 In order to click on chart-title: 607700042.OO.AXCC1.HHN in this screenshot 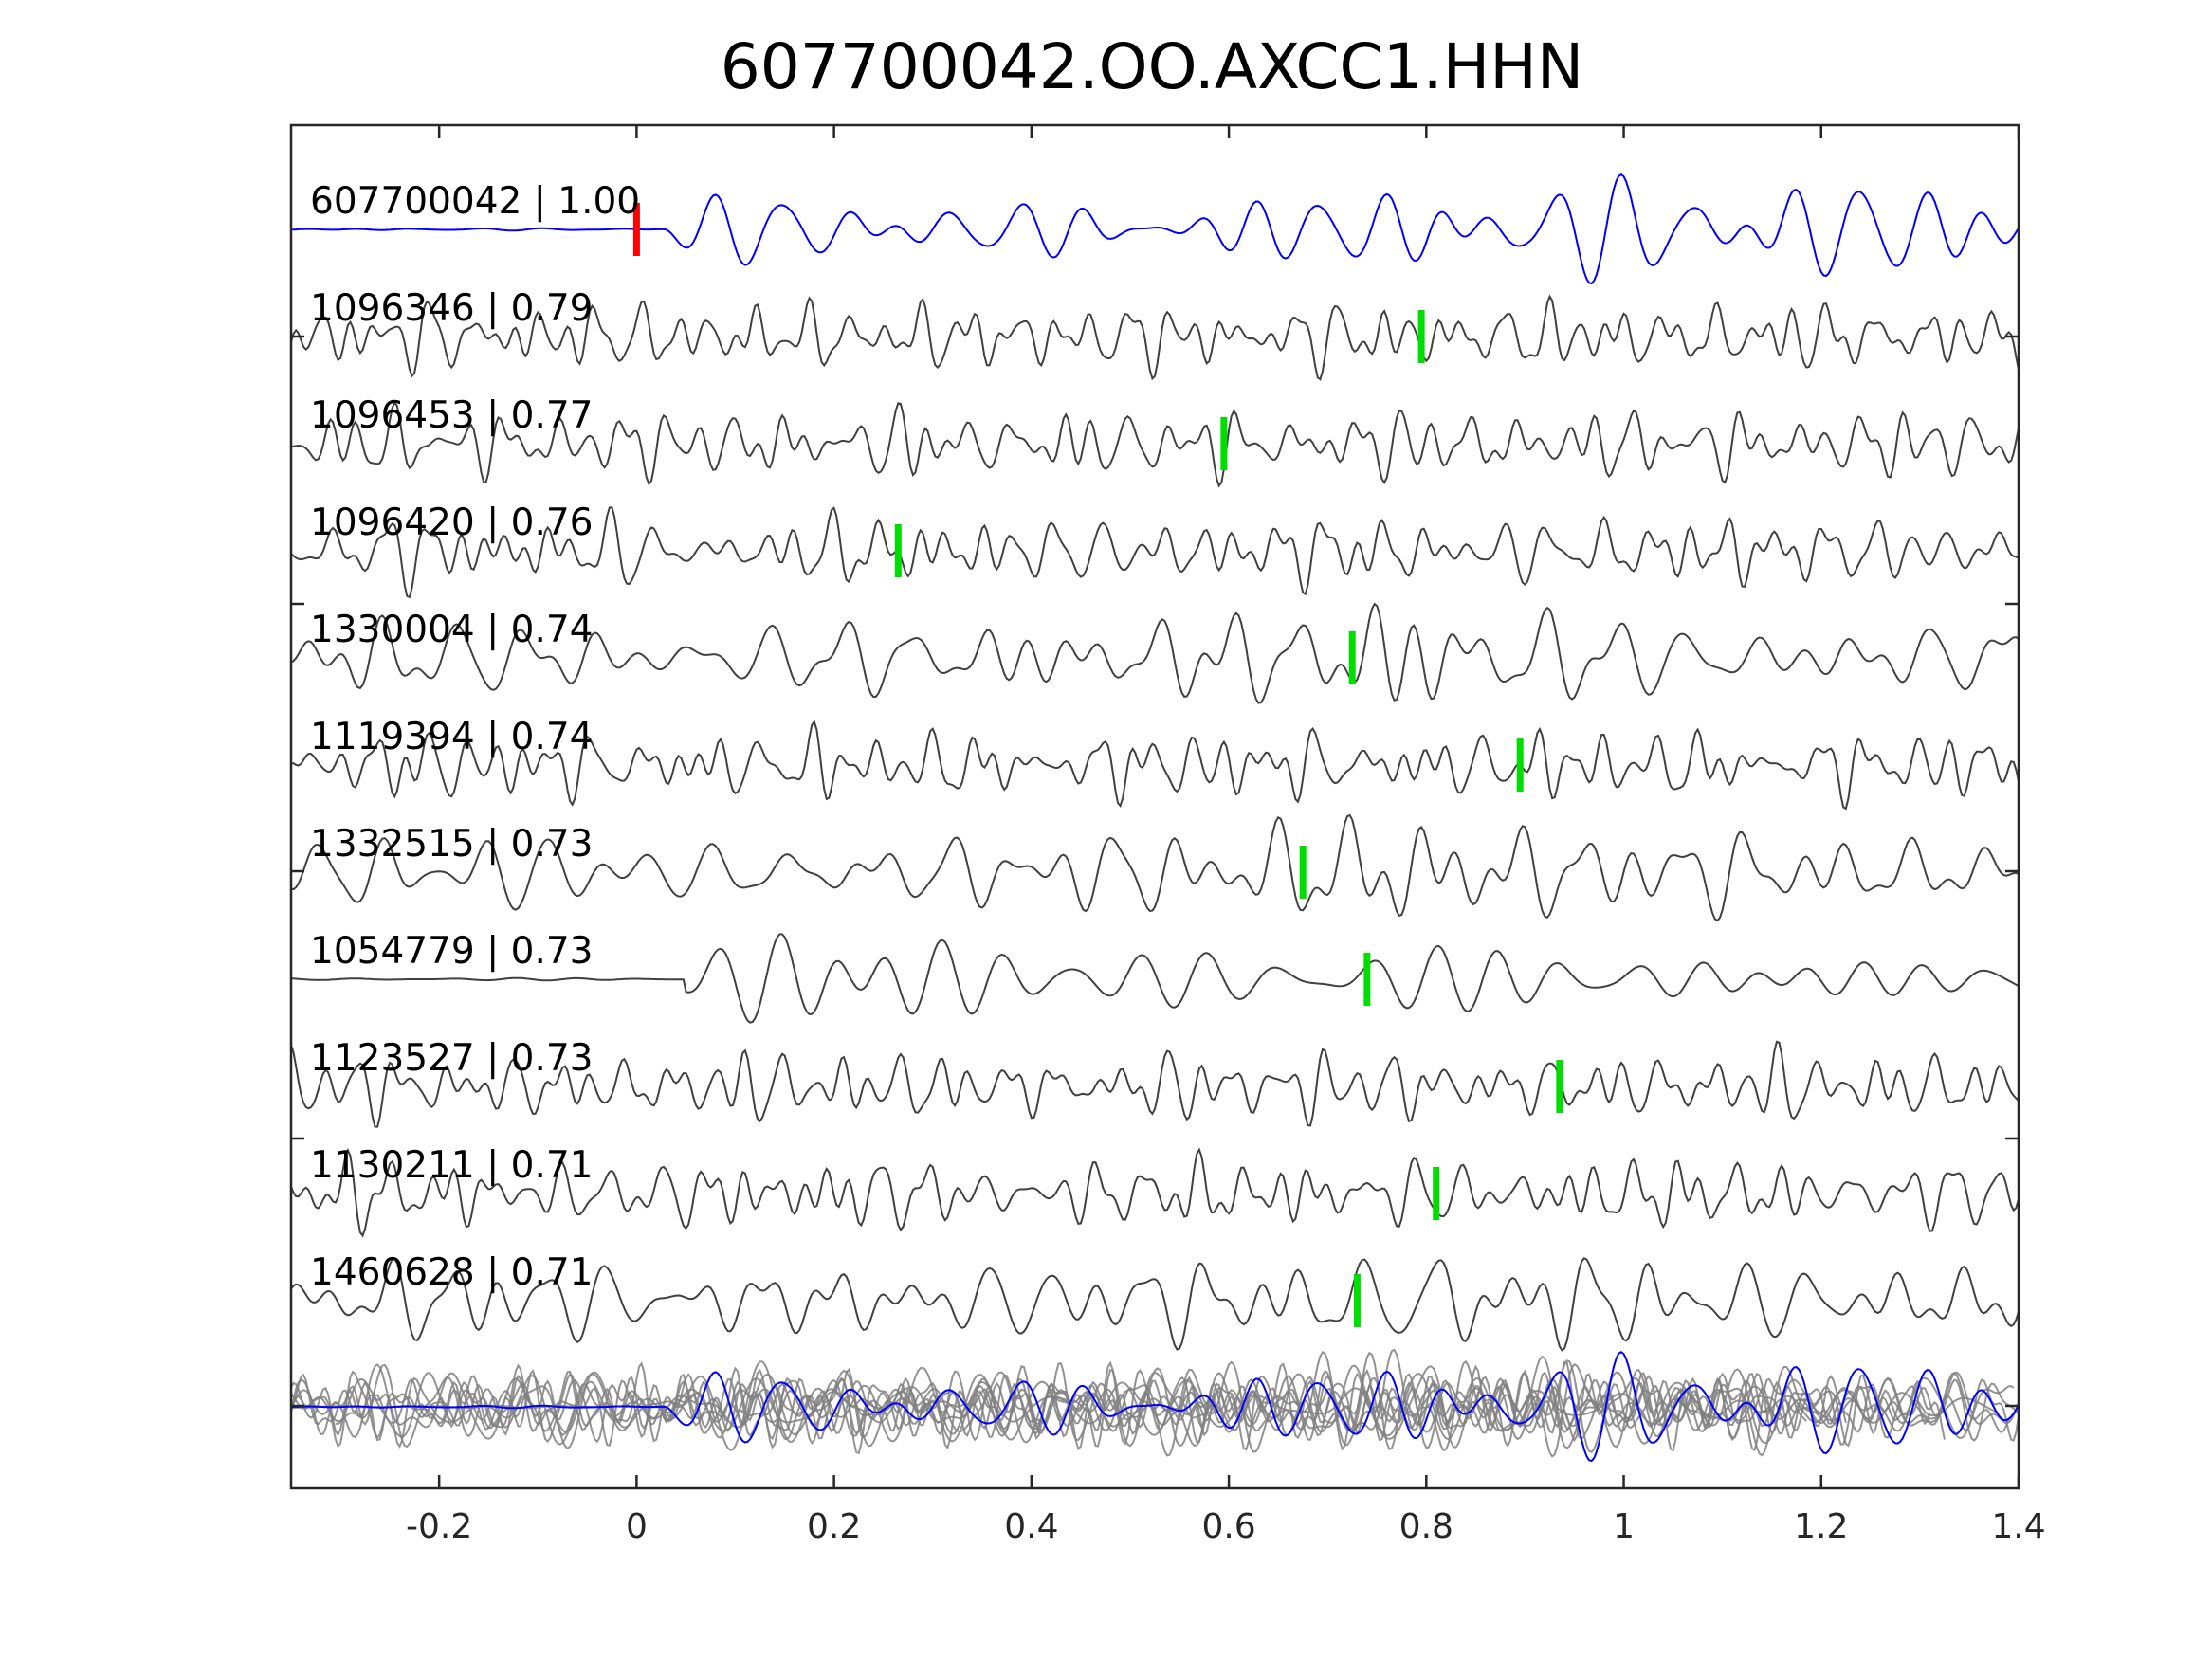, I will do `click(1152, 66)`.